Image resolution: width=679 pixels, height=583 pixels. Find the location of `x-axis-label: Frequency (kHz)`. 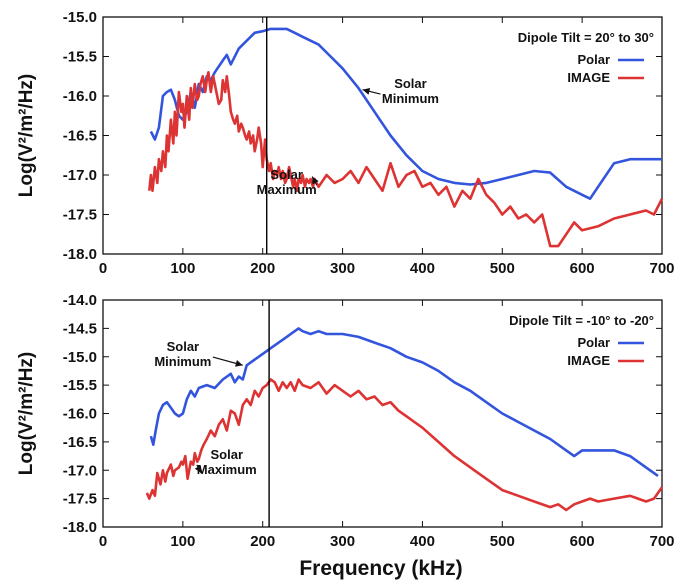

x-axis-label: Frequency (kHz) is located at coordinates (380, 568).